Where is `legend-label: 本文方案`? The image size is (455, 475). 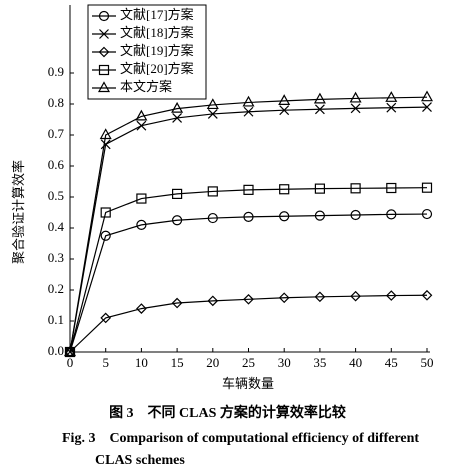 legend-label: 本文方案 is located at coordinates (146, 86).